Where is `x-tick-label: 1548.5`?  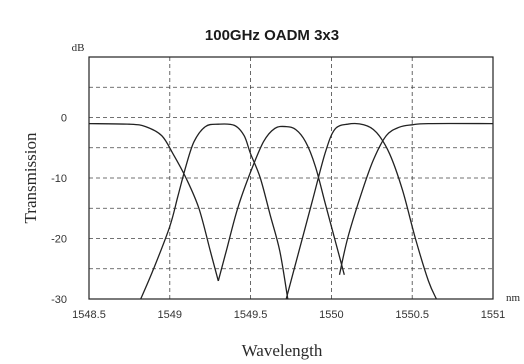
x-tick-label: 1548.5 is located at coordinates (89, 315).